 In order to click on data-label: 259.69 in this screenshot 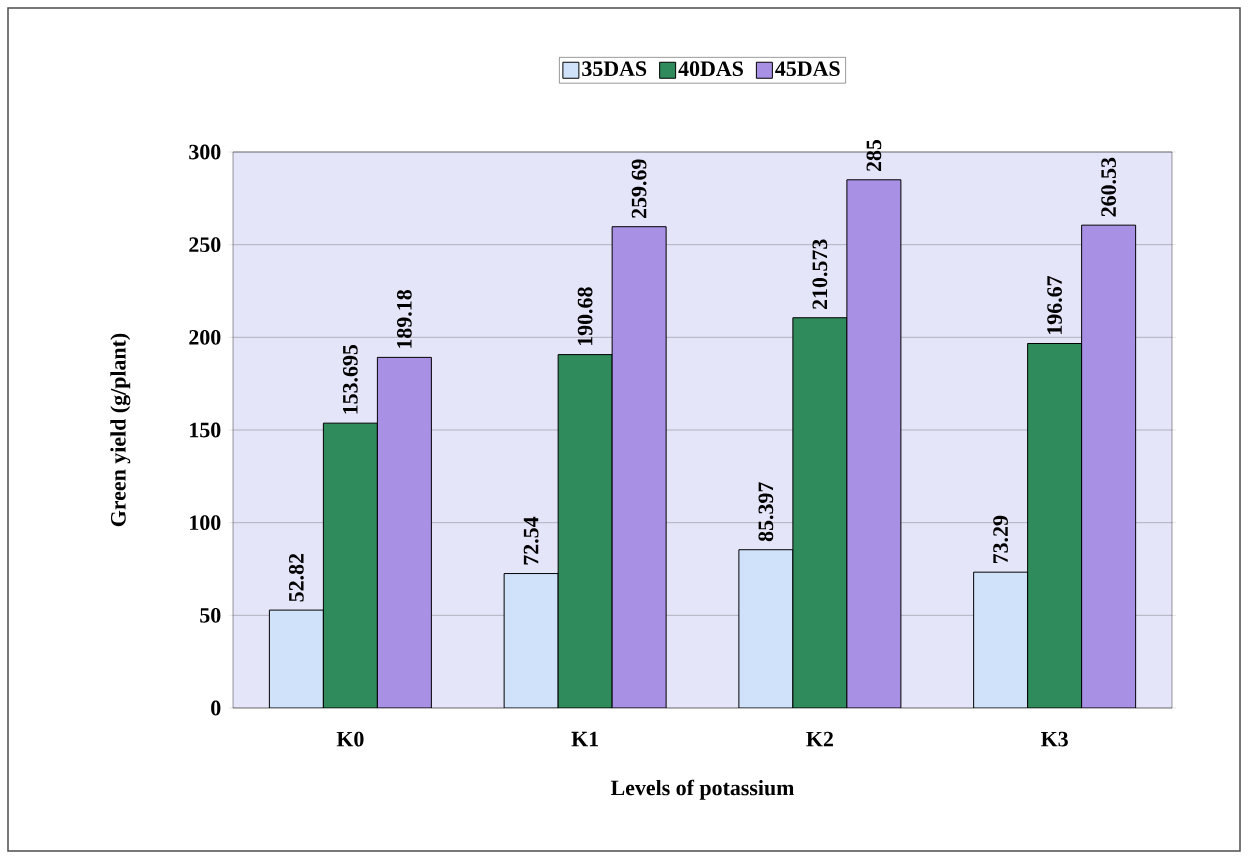, I will do `click(639, 188)`.